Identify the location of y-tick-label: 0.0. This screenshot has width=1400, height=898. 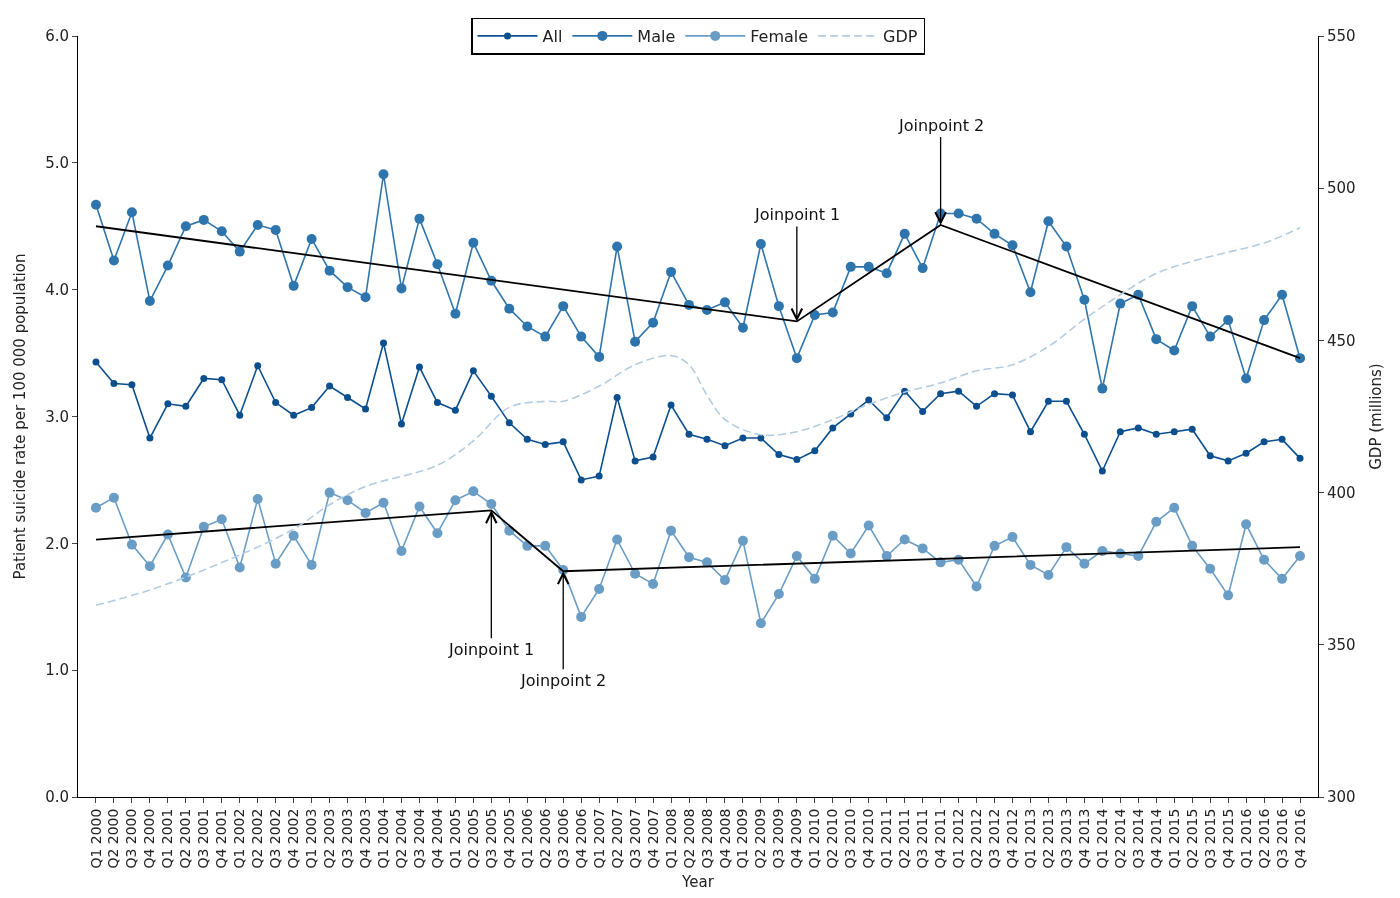
(57, 797).